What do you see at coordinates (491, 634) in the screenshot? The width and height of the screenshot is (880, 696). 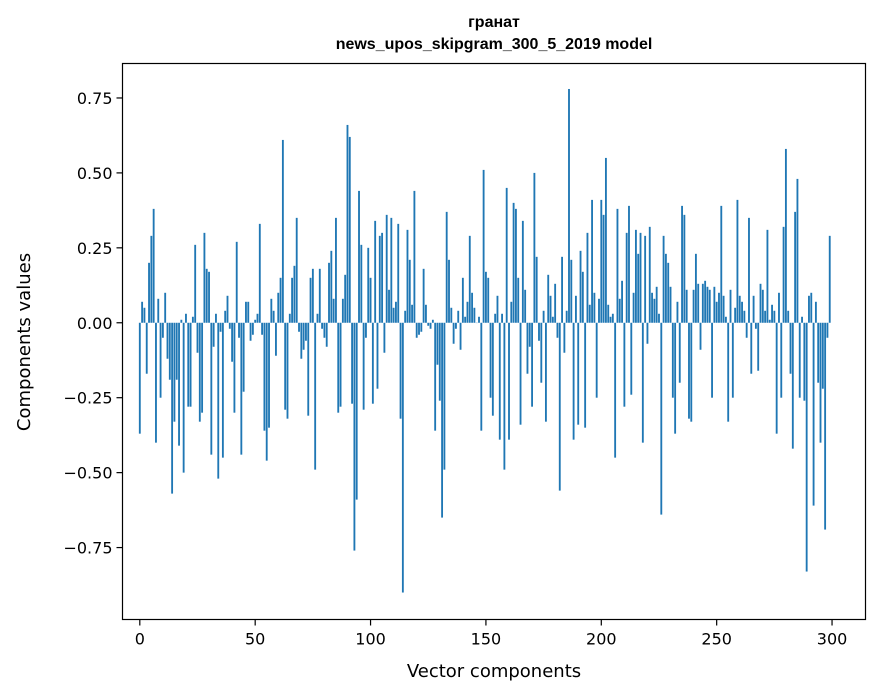 I see `x-axis-ticks: 0 50 100 150 200 250 300` at bounding box center [491, 634].